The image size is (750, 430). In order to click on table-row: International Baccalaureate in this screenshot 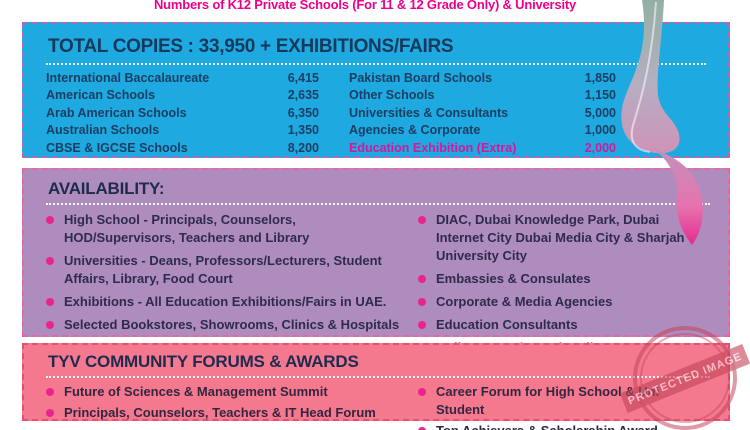, I will do `click(128, 78)`.